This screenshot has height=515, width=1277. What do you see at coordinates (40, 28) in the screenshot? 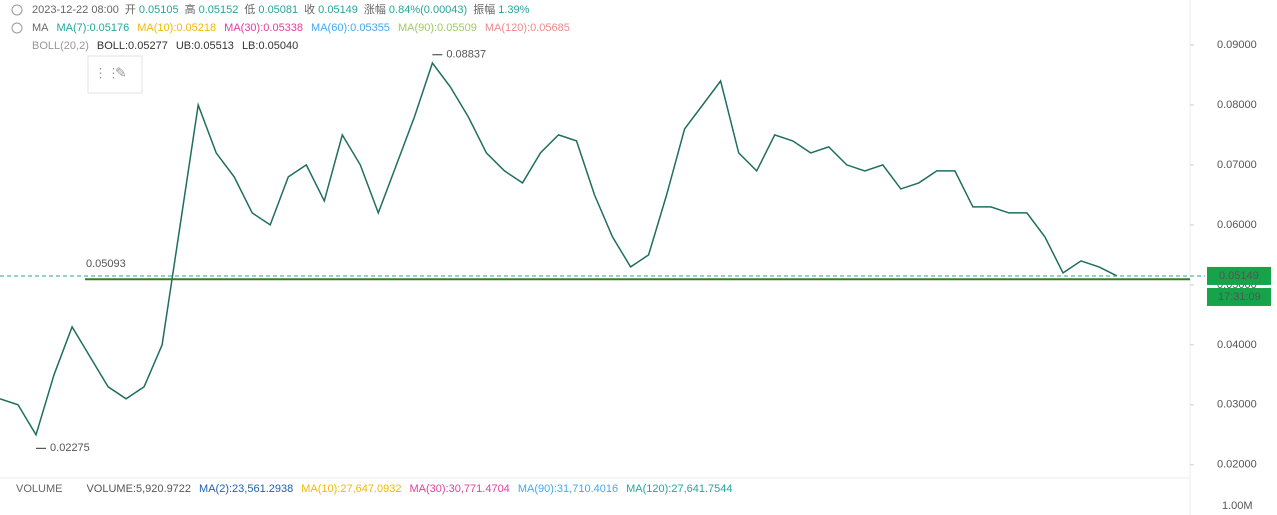
I see `header-value: MA` at bounding box center [40, 28].